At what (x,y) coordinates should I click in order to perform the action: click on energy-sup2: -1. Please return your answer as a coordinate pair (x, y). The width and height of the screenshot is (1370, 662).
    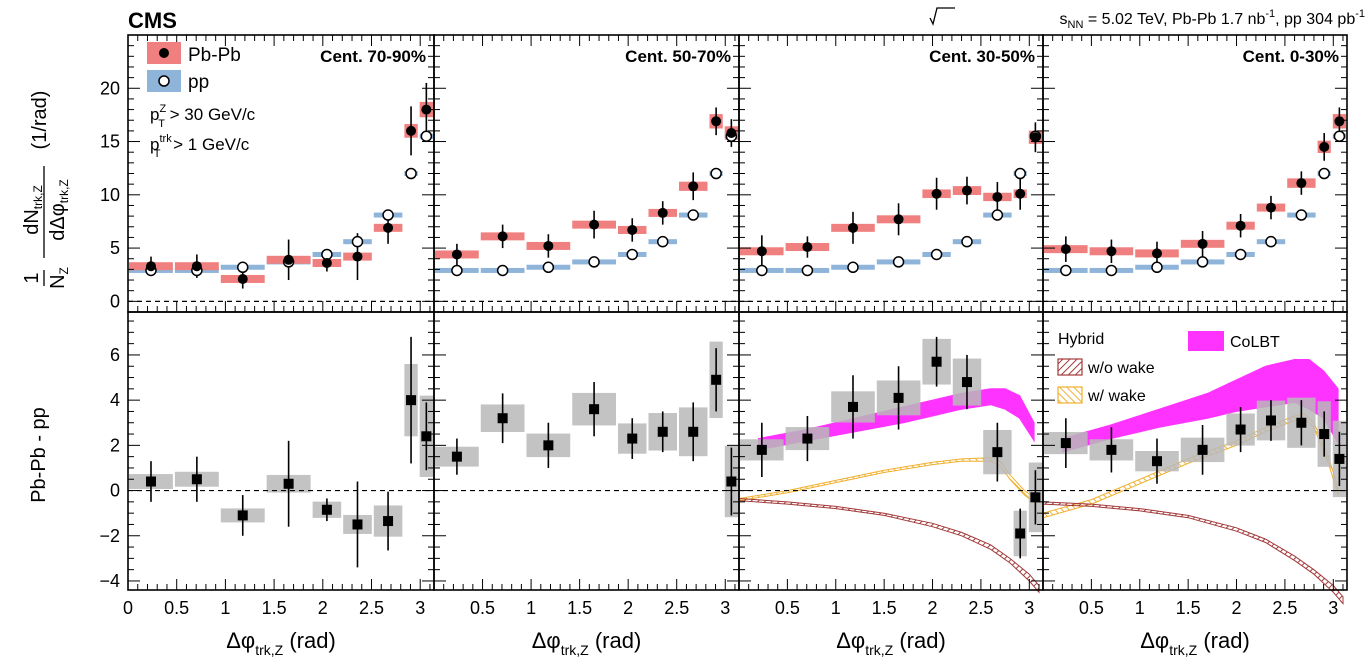
    Looking at the image, I should click on (1360, 14).